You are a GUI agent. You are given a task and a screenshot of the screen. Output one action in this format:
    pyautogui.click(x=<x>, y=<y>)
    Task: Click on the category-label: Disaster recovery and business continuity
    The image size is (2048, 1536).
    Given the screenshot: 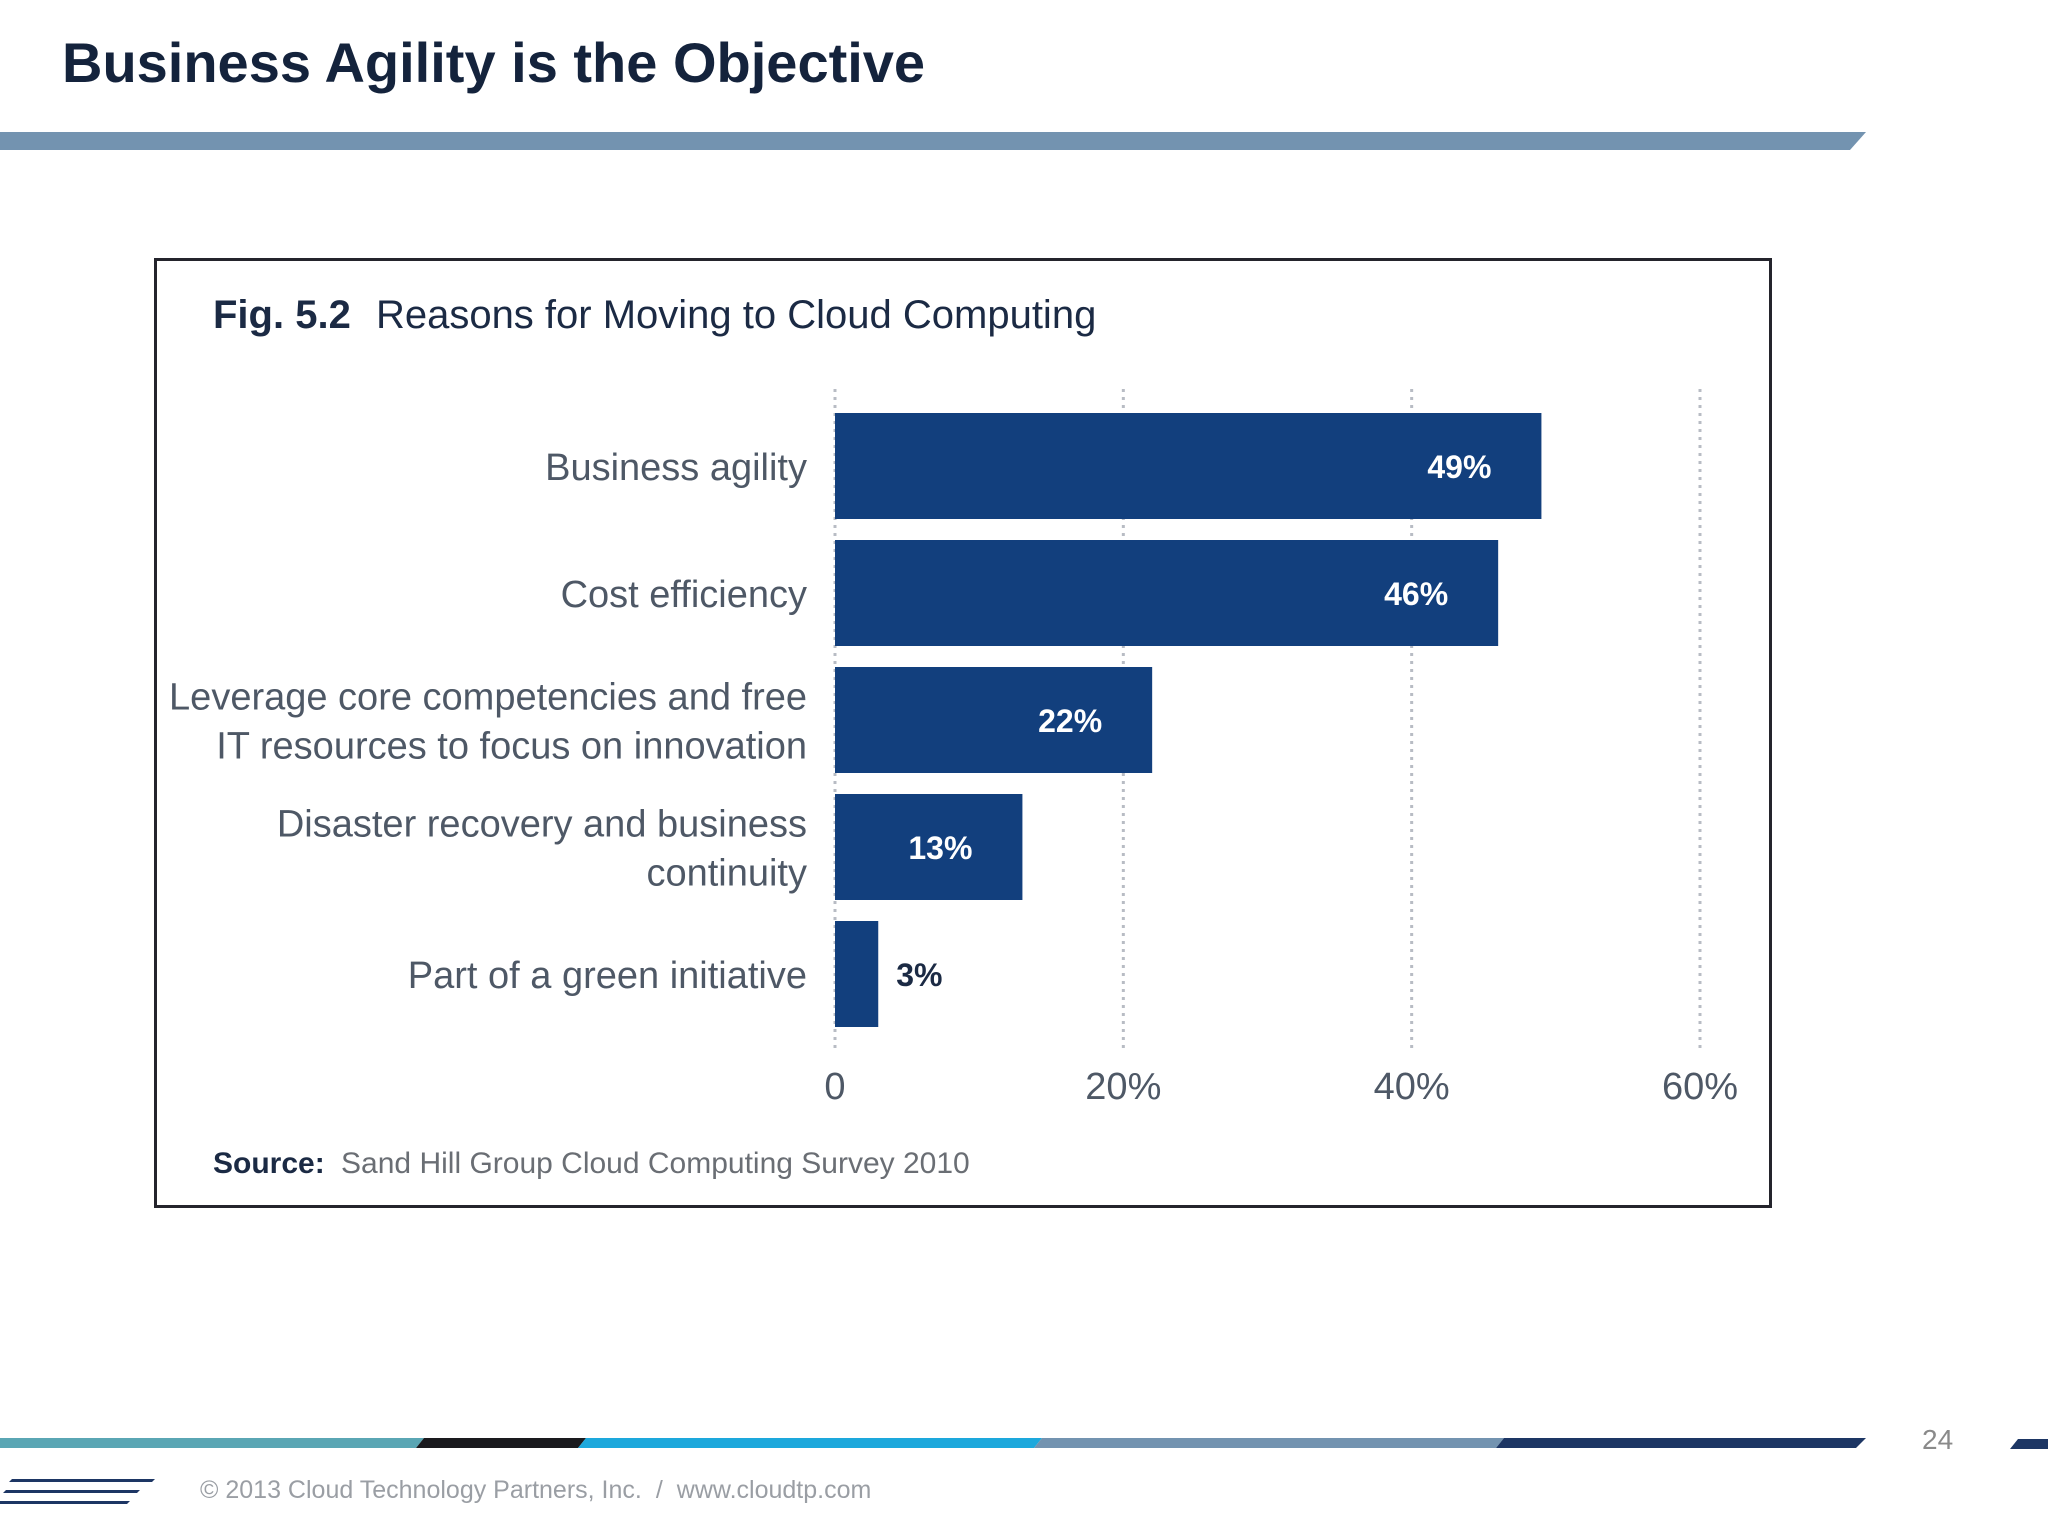 What is the action you would take?
    pyautogui.click(x=542, y=849)
    